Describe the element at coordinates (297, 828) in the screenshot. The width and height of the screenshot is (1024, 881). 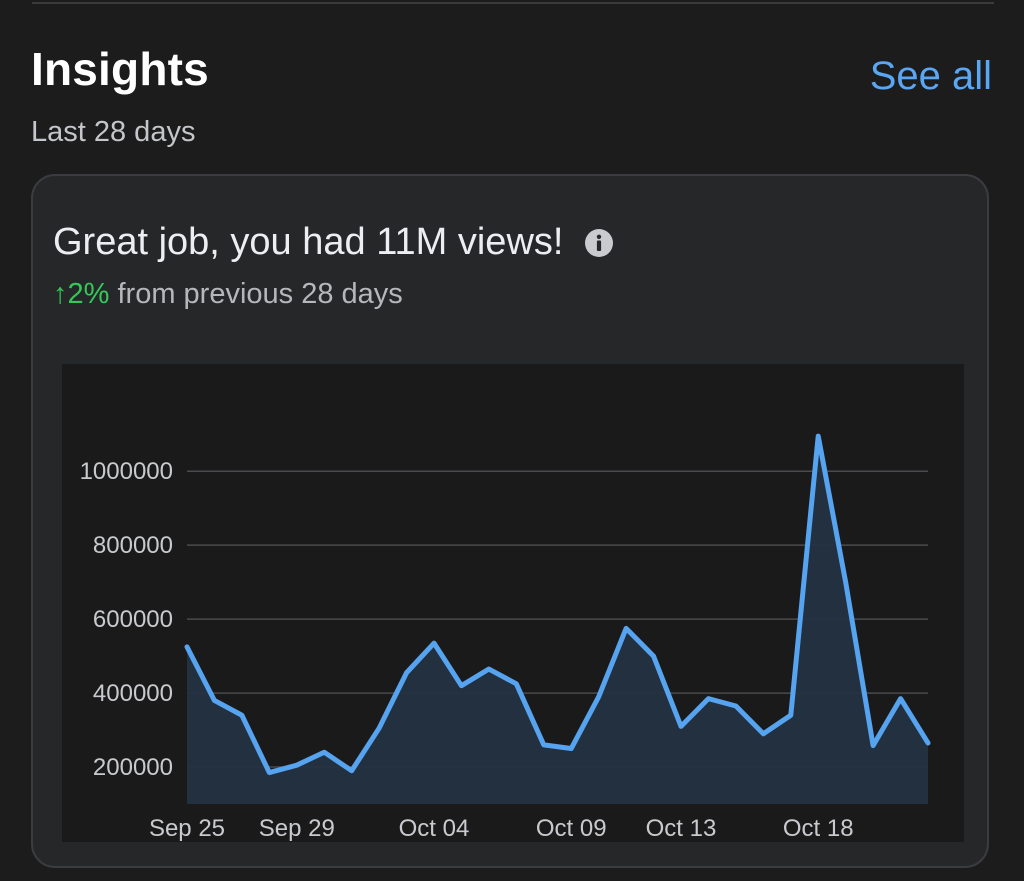
I see `x-tick-label: Sep 29` at that location.